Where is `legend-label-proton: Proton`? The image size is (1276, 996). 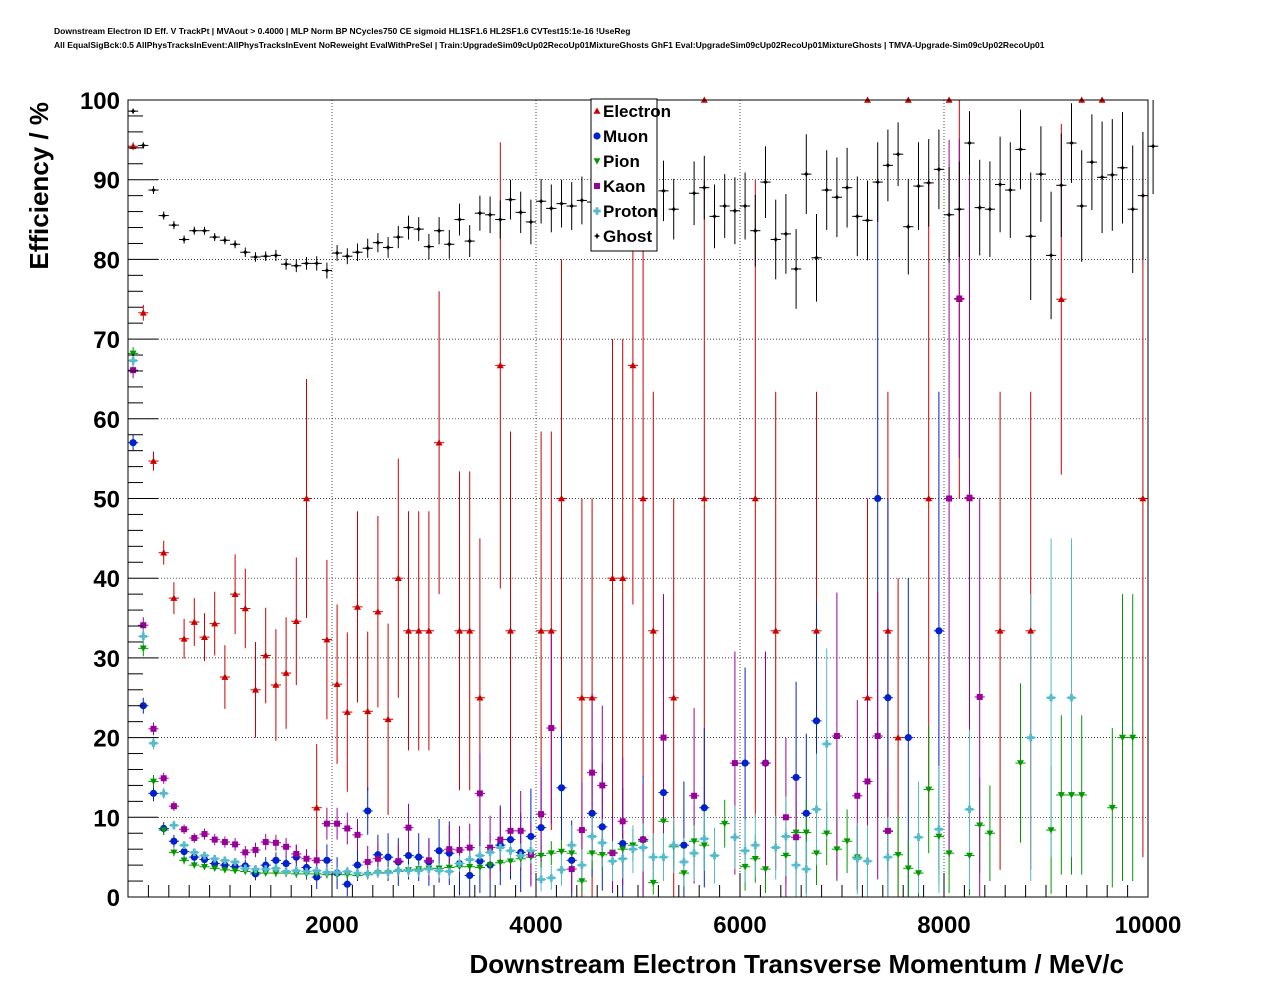
legend-label-proton: Proton is located at coordinates (630, 211).